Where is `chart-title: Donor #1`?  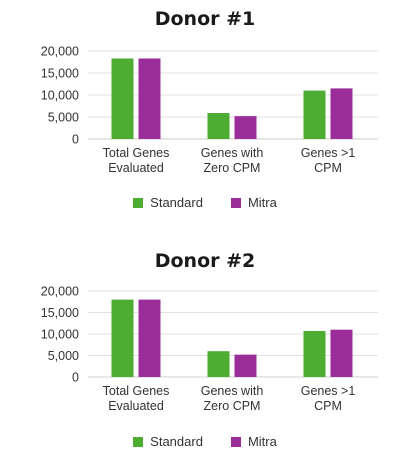
chart-title: Donor #1 is located at coordinates (205, 19).